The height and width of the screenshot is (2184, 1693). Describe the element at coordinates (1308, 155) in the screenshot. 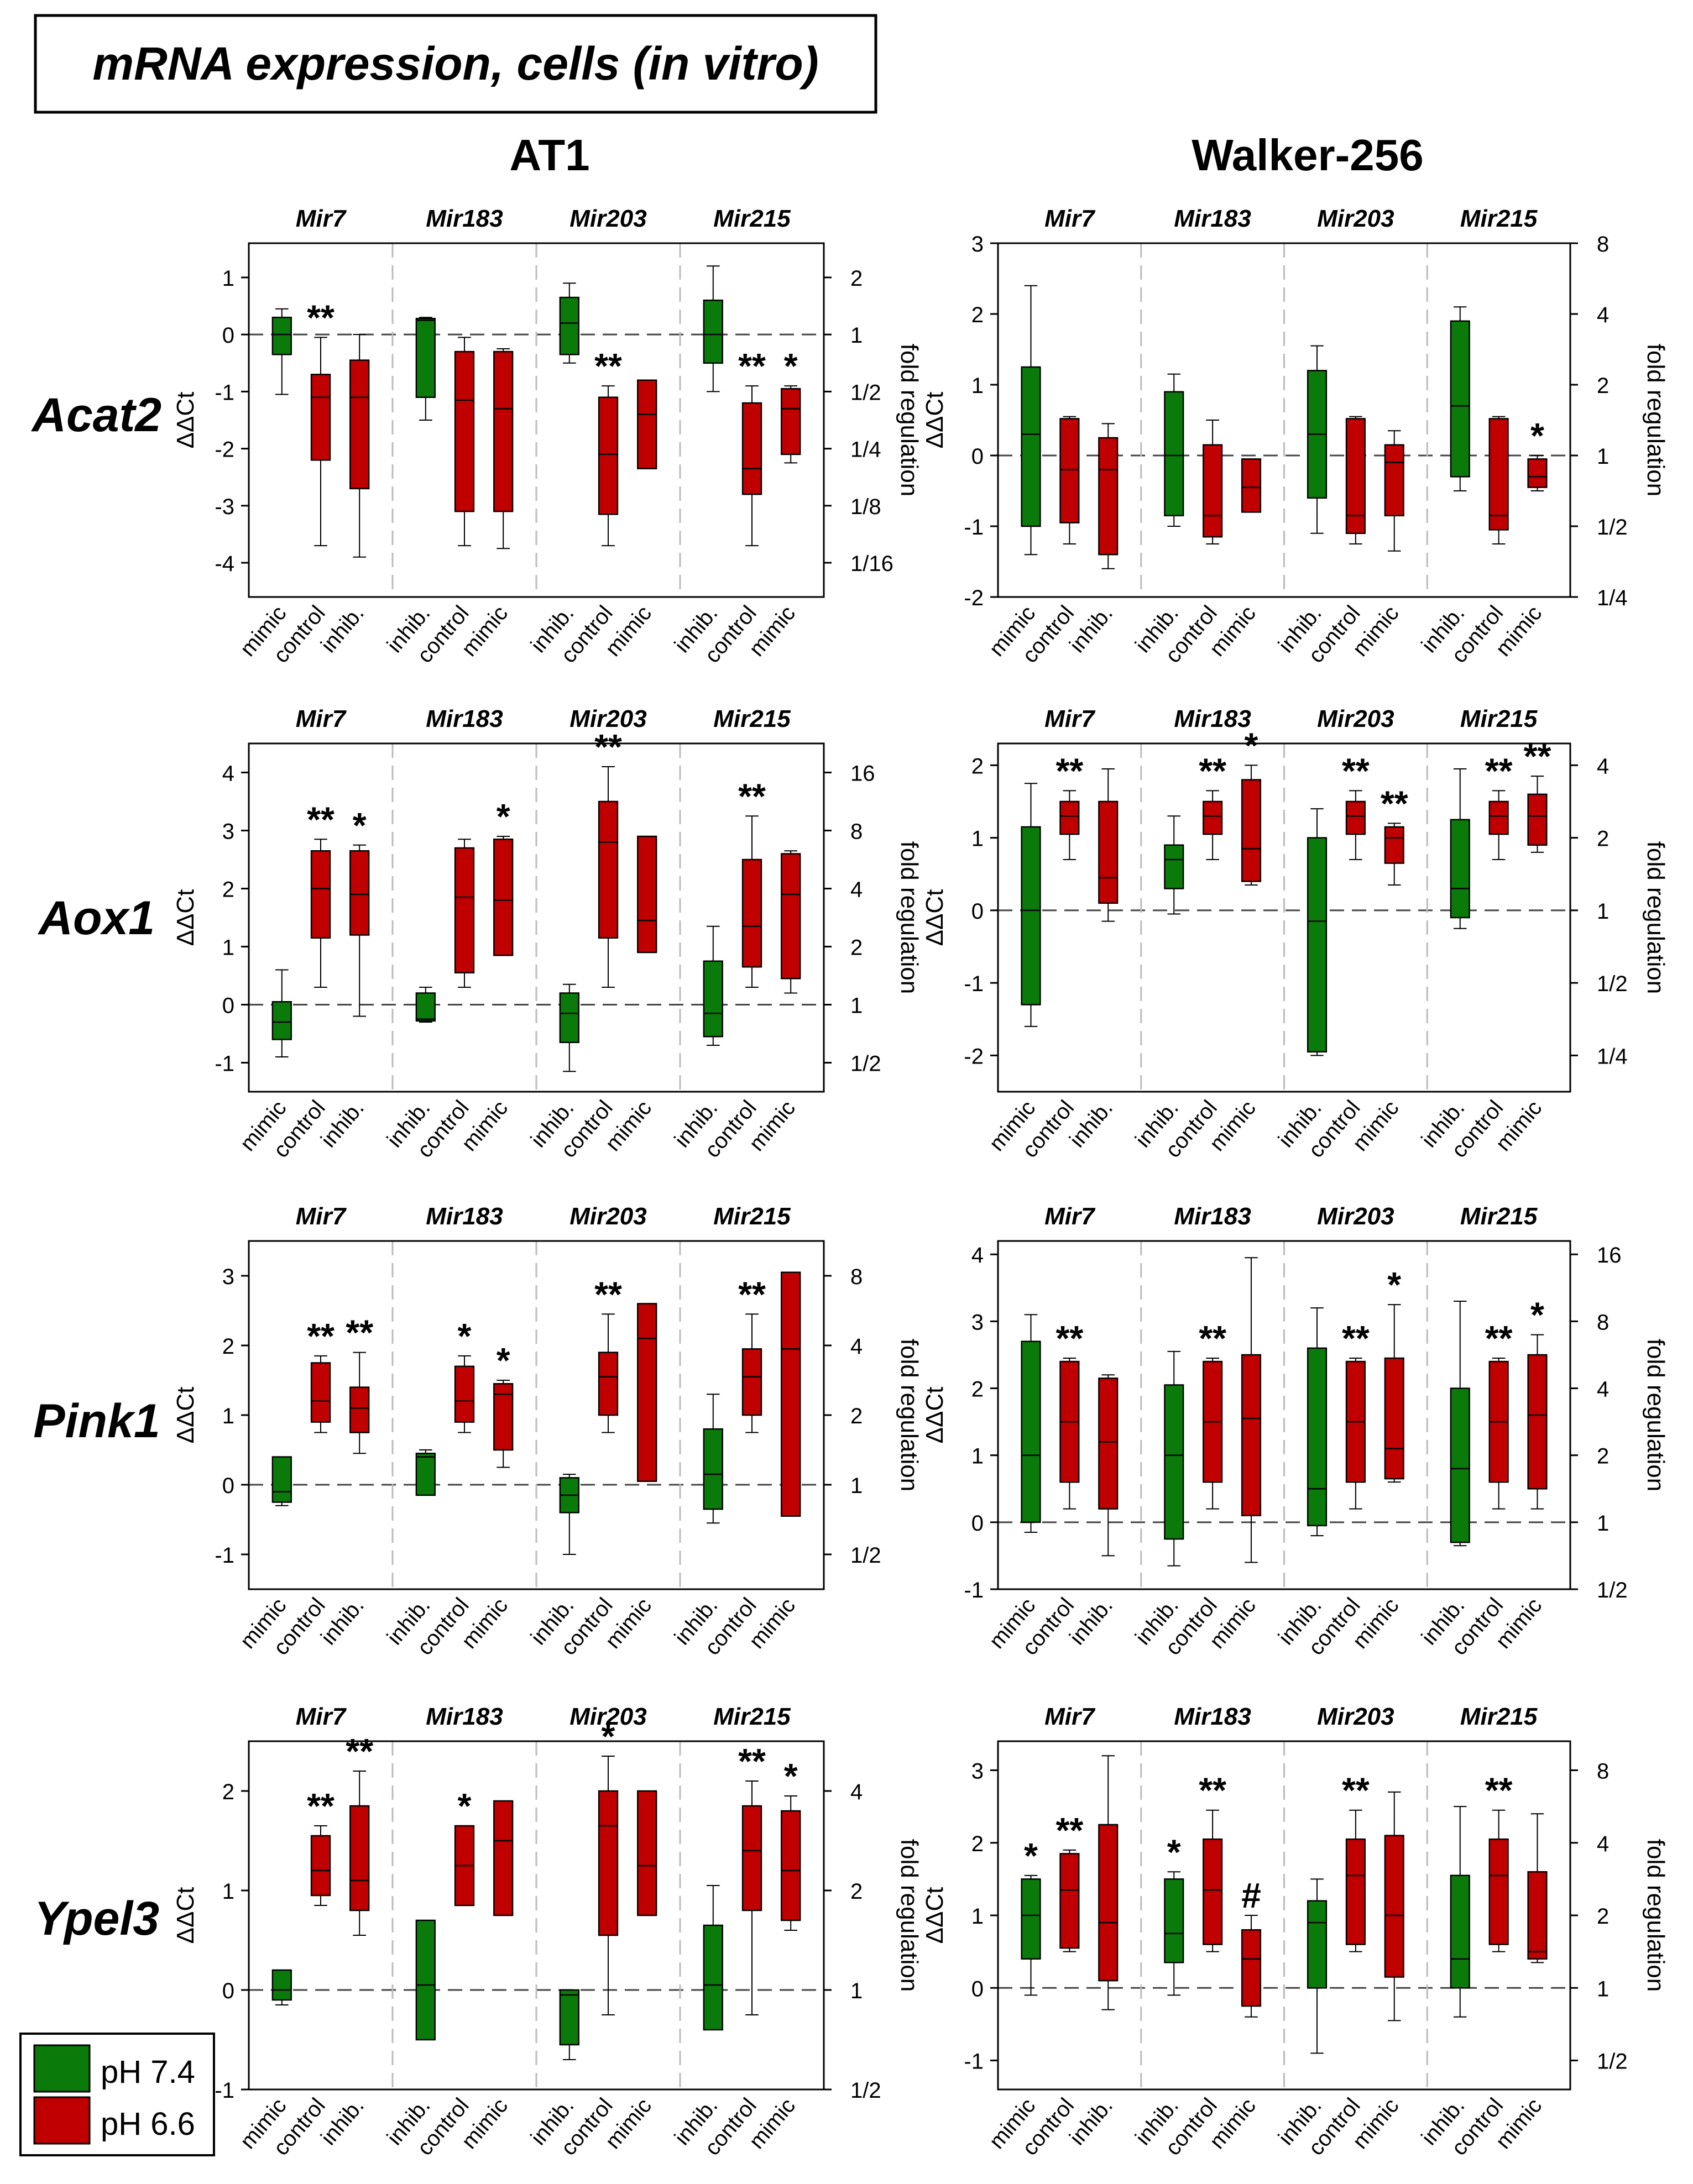

I see `column-title-walker: Walker-256` at that location.